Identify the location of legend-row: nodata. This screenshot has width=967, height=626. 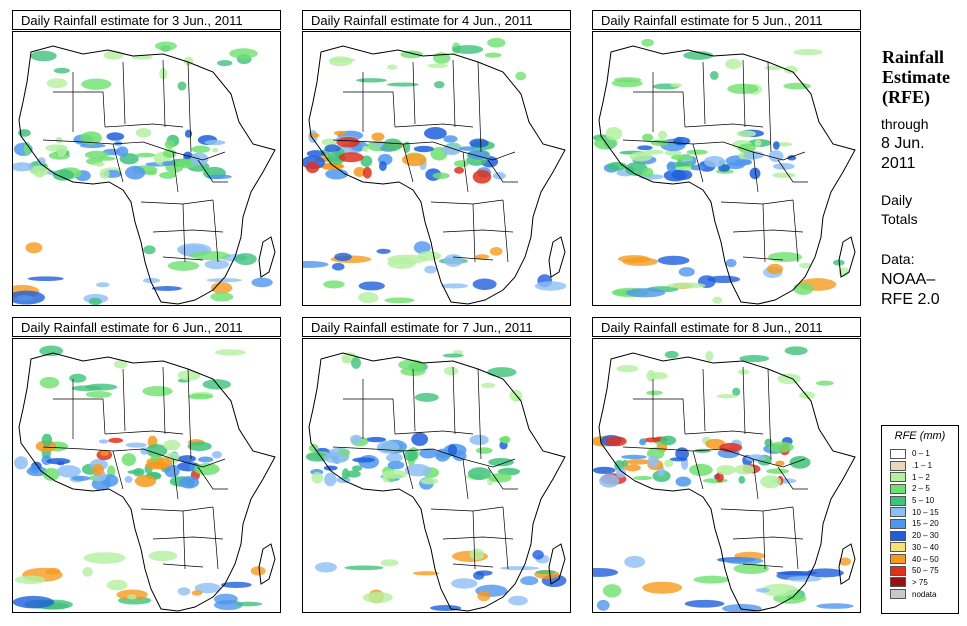
(920, 594).